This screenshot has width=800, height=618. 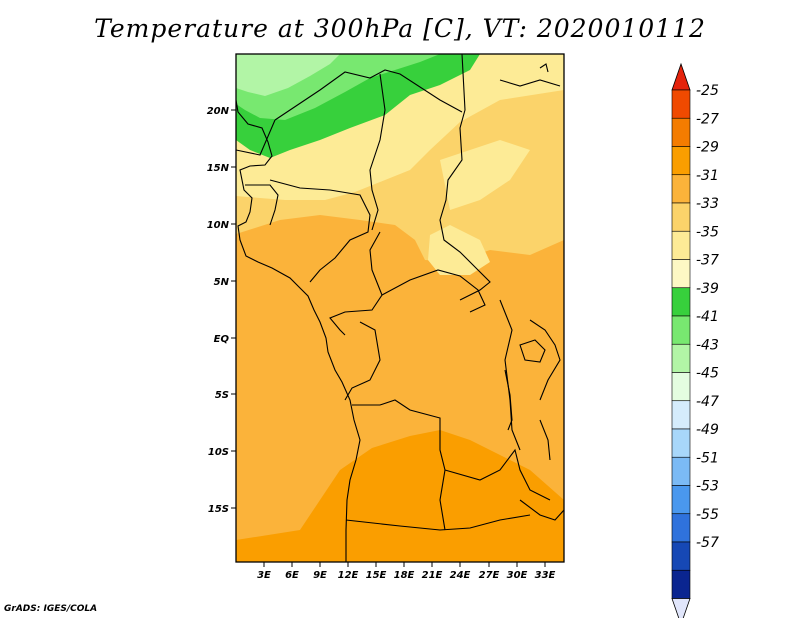 What do you see at coordinates (707, 204) in the screenshot?
I see `colorbar-label: -33` at bounding box center [707, 204].